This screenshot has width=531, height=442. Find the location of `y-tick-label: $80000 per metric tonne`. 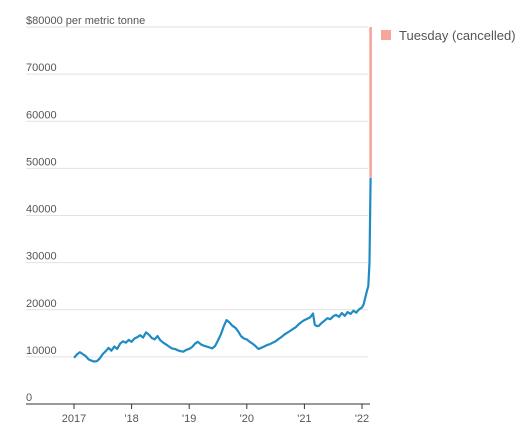

y-tick-label: $80000 per metric tonne is located at coordinates (85, 21).